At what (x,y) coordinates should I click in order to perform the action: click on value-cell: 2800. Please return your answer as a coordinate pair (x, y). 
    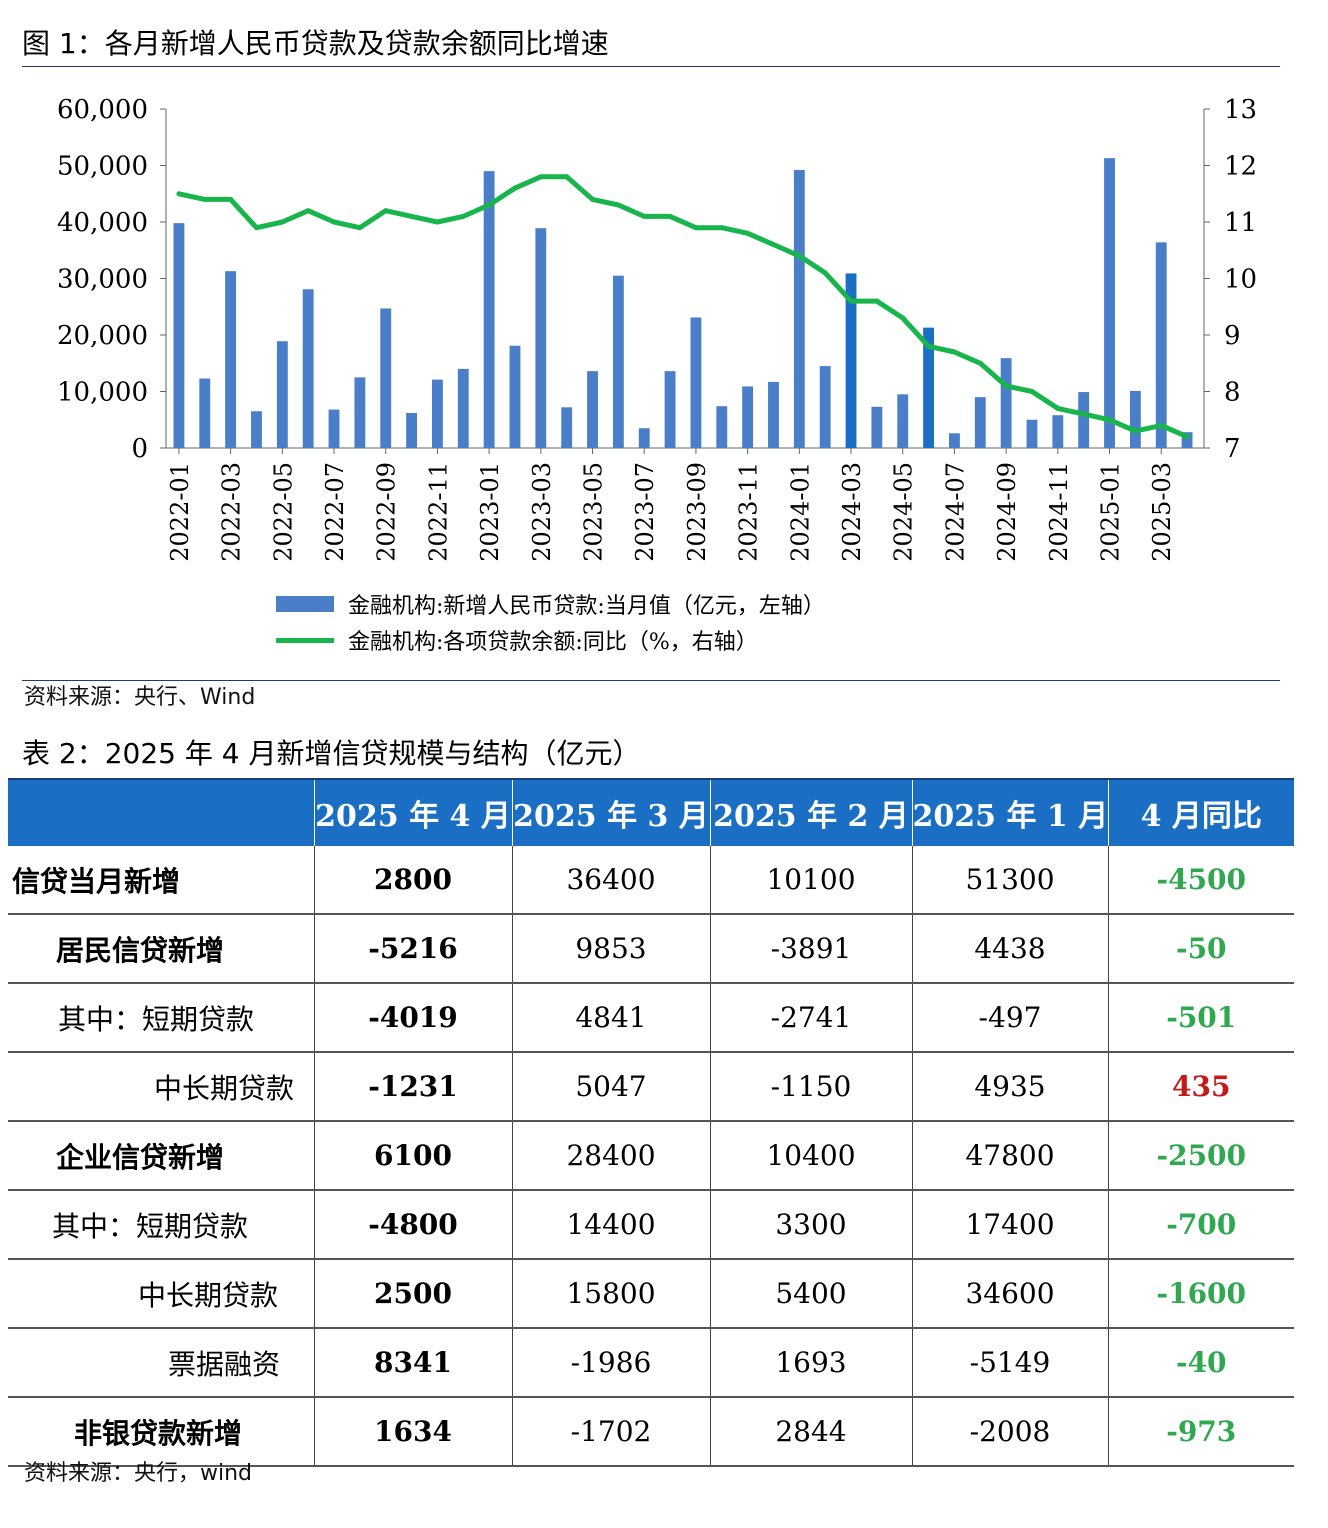
    Looking at the image, I should click on (413, 880).